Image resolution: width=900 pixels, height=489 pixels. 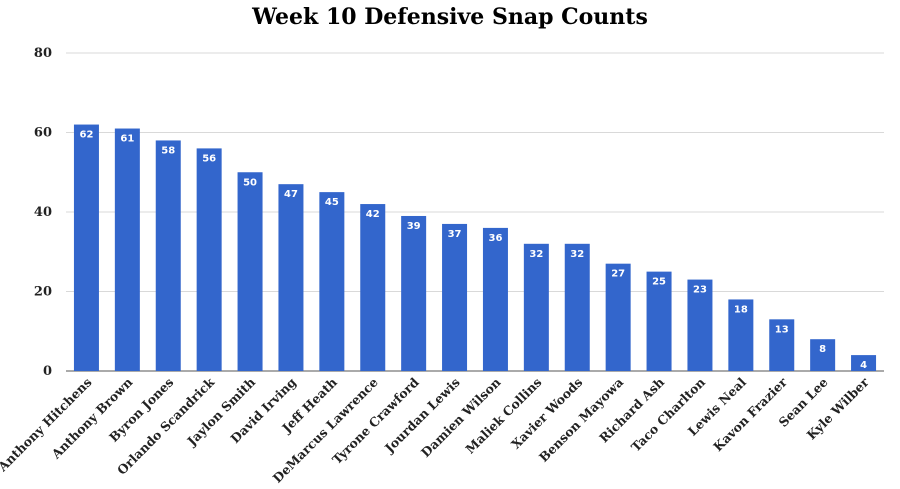 What do you see at coordinates (422, 416) in the screenshot?
I see `x-tick-label: Jourdan Lewis` at bounding box center [422, 416].